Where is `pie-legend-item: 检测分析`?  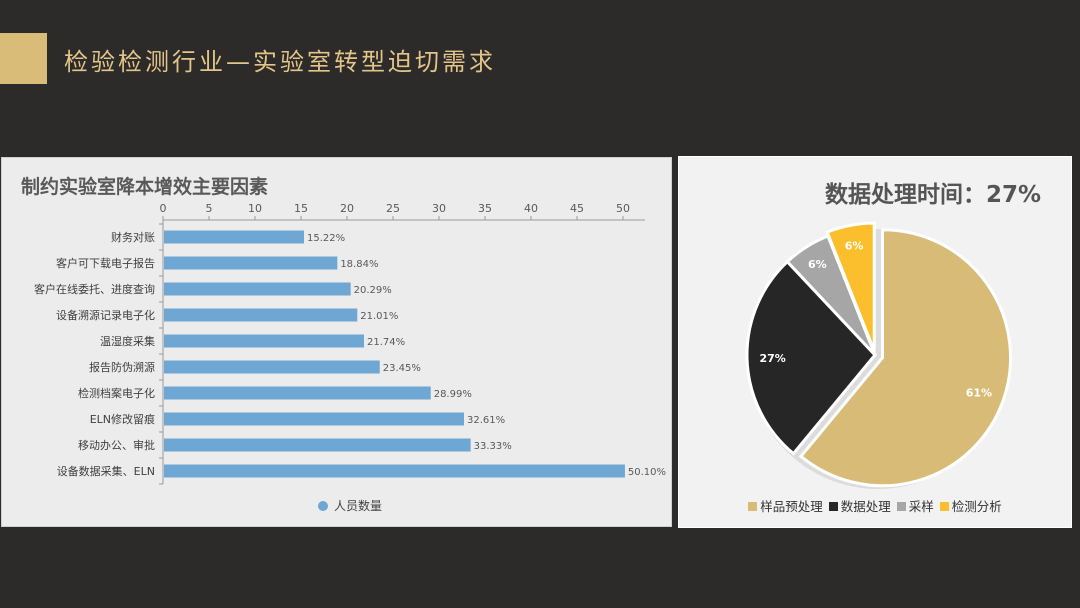 pie-legend-item: 检测分析 is located at coordinates (970, 505).